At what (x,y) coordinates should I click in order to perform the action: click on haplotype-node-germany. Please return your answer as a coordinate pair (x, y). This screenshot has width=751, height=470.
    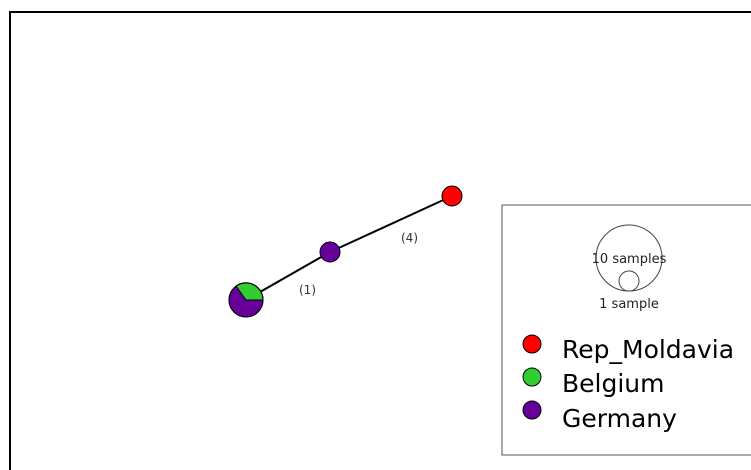
    Looking at the image, I should click on (330, 252).